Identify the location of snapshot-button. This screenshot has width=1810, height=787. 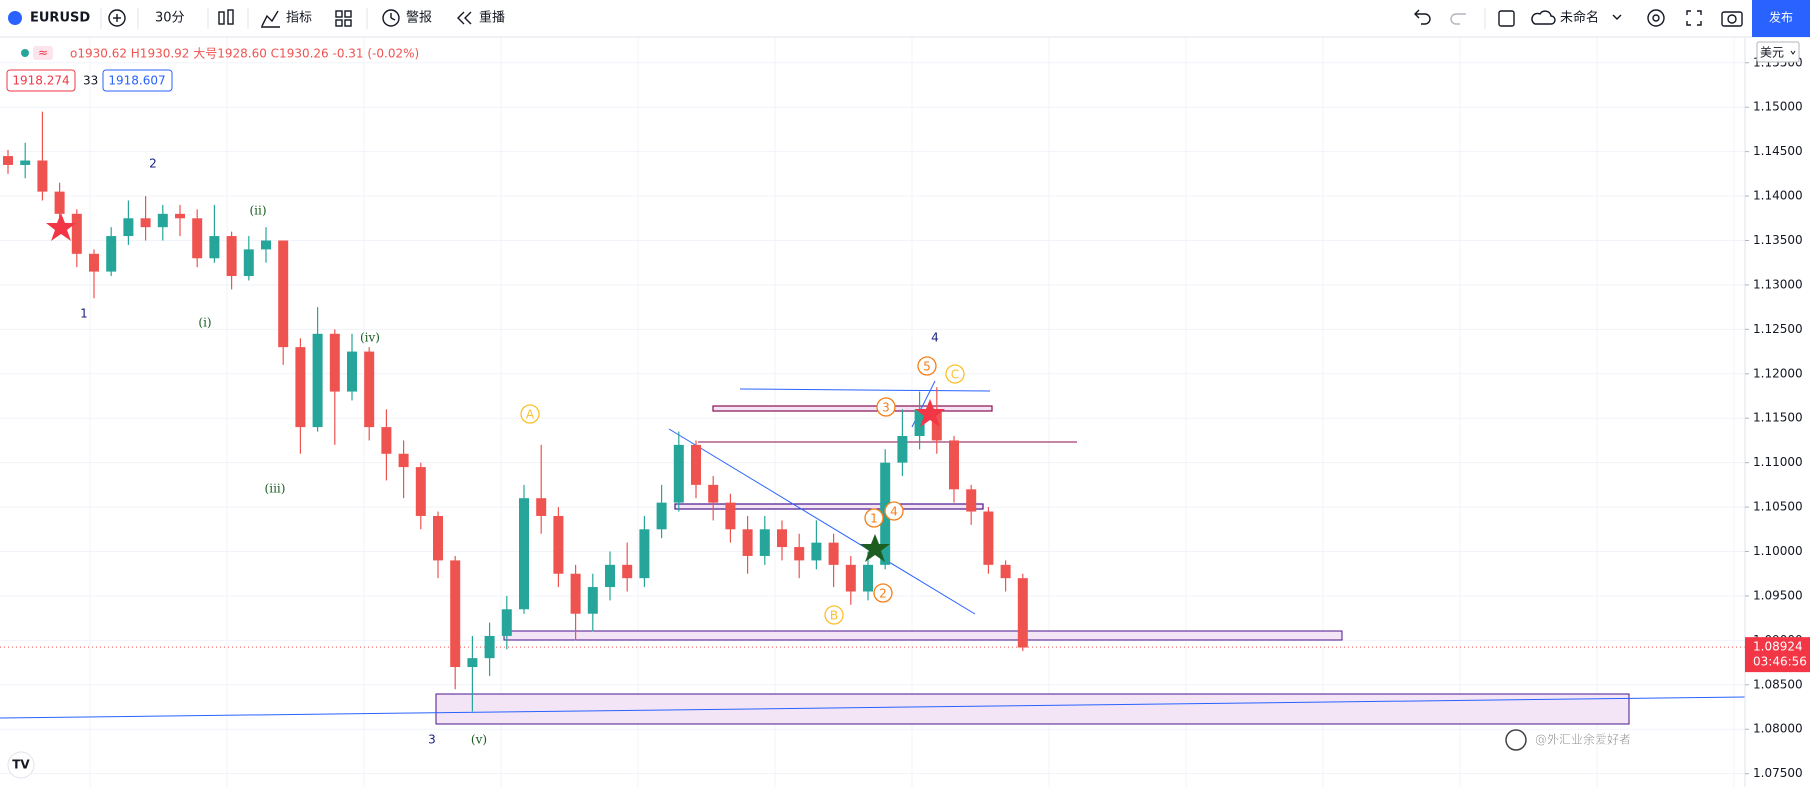
(1732, 19).